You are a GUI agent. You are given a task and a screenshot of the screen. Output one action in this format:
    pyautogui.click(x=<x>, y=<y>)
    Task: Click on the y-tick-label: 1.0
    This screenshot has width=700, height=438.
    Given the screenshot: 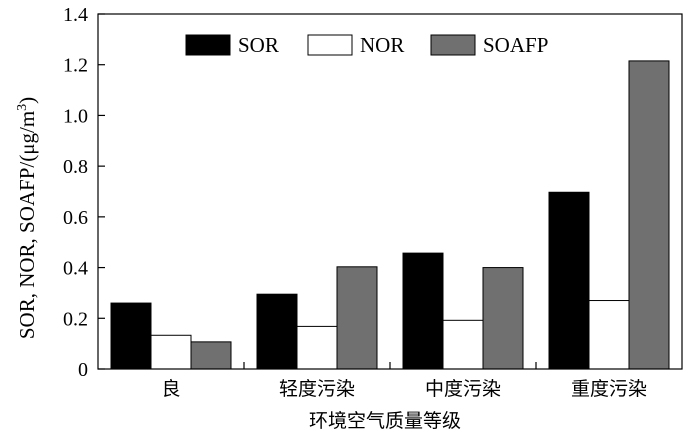 What is the action you would take?
    pyautogui.click(x=75, y=116)
    